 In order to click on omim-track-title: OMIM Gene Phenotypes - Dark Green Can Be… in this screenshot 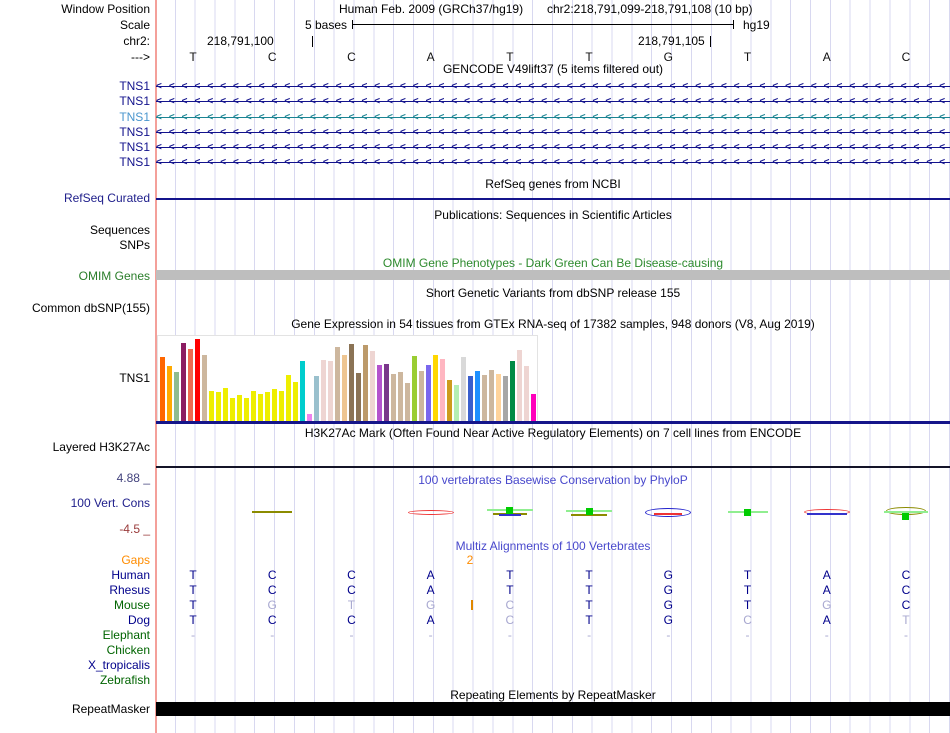, I will do `click(553, 263)`.